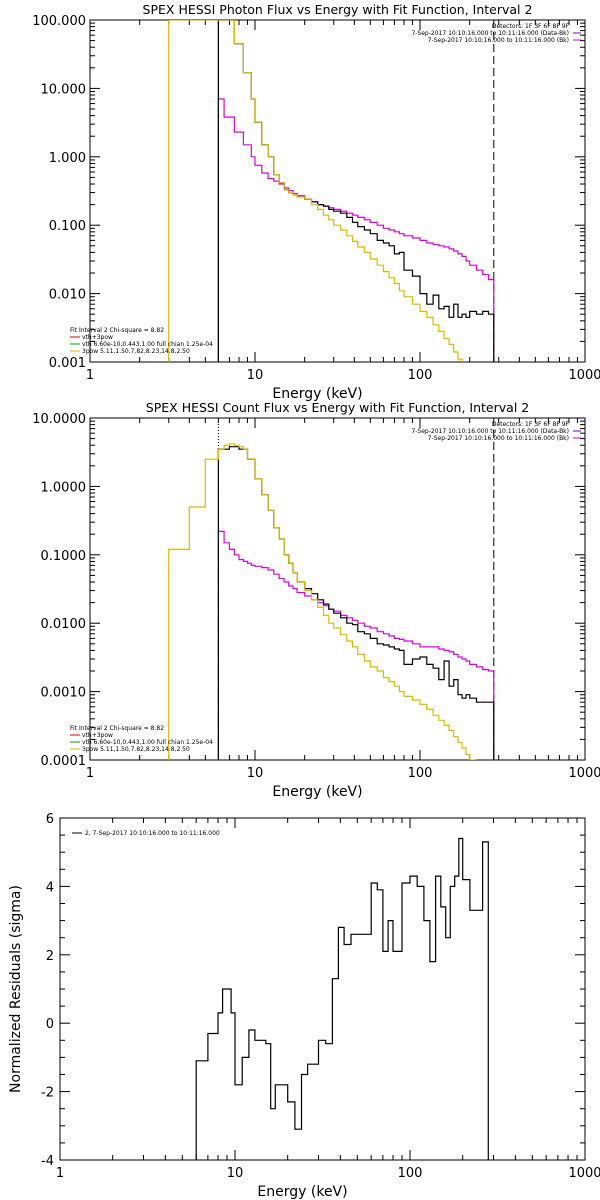 The image size is (600, 1200). I want to click on y-tick-label: -4, so click(47, 1161).